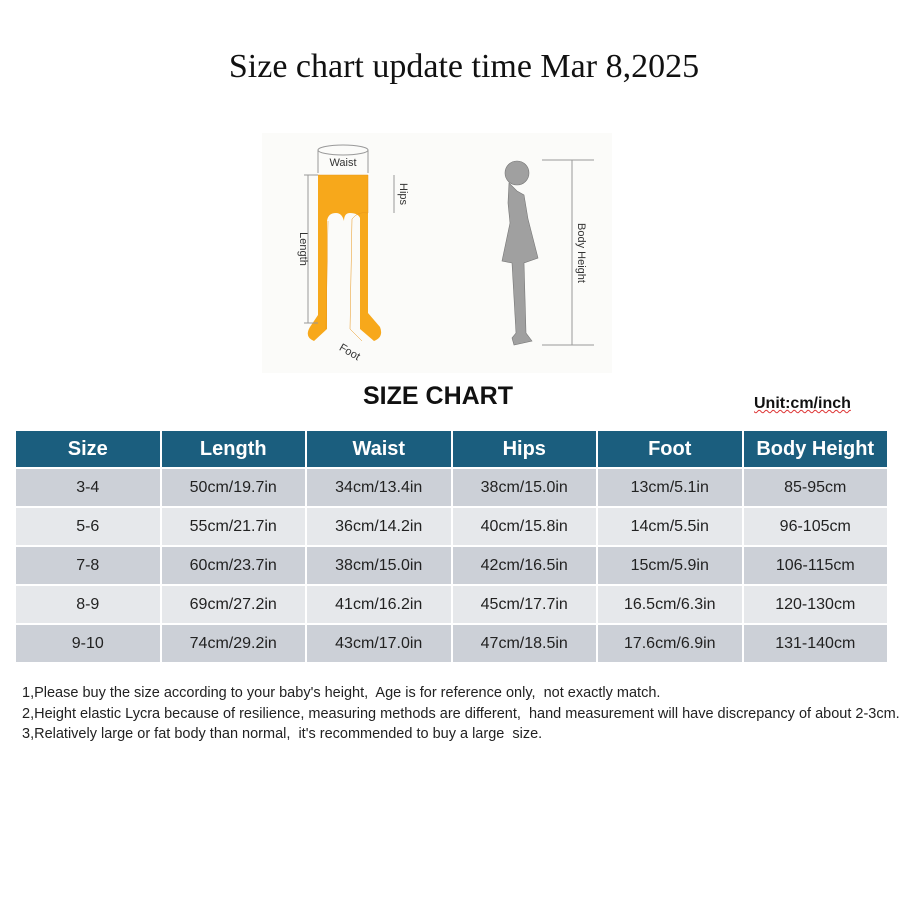 The image size is (900, 900). Describe the element at coordinates (233, 643) in the screenshot. I see `table-cell: 74cm/29.2in` at that location.